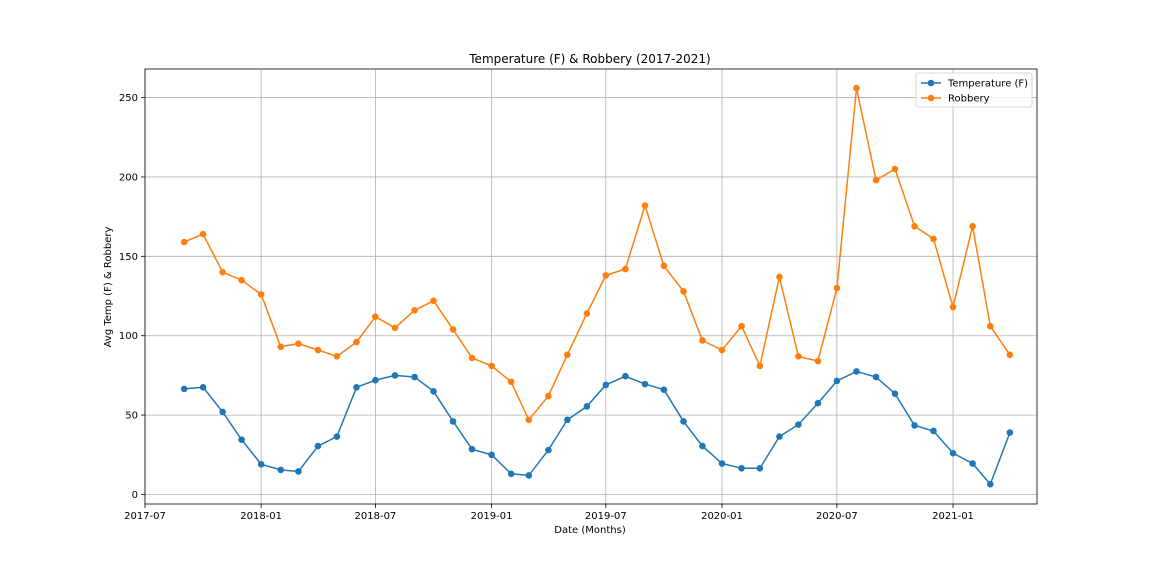  What do you see at coordinates (987, 84) in the screenshot?
I see `legend-label: Temperature (F)` at bounding box center [987, 84].